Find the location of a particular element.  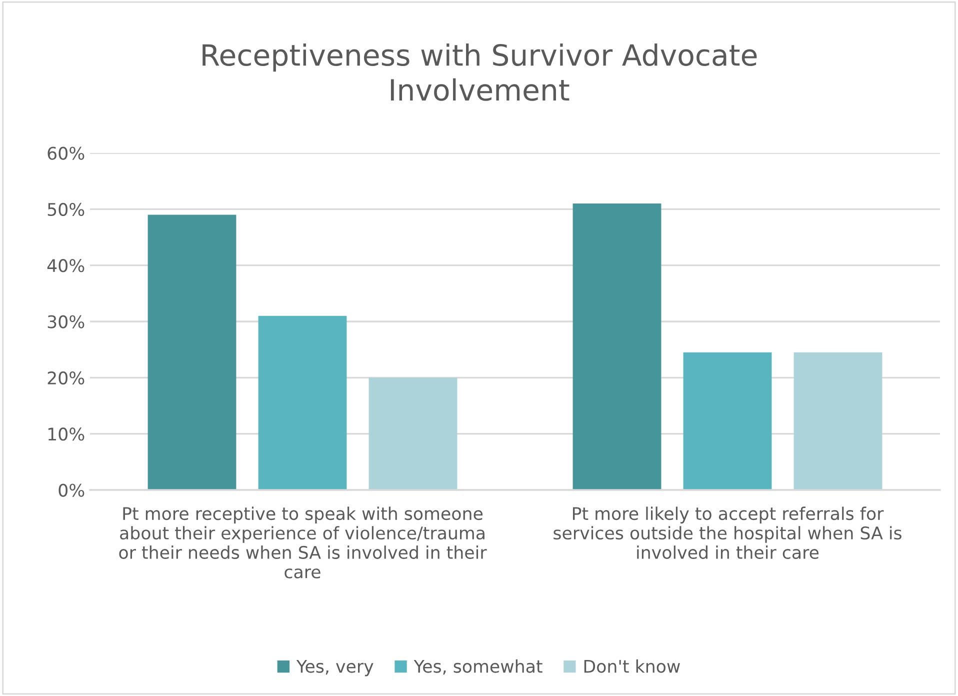

legend-label: Yes, very is located at coordinates (335, 668).